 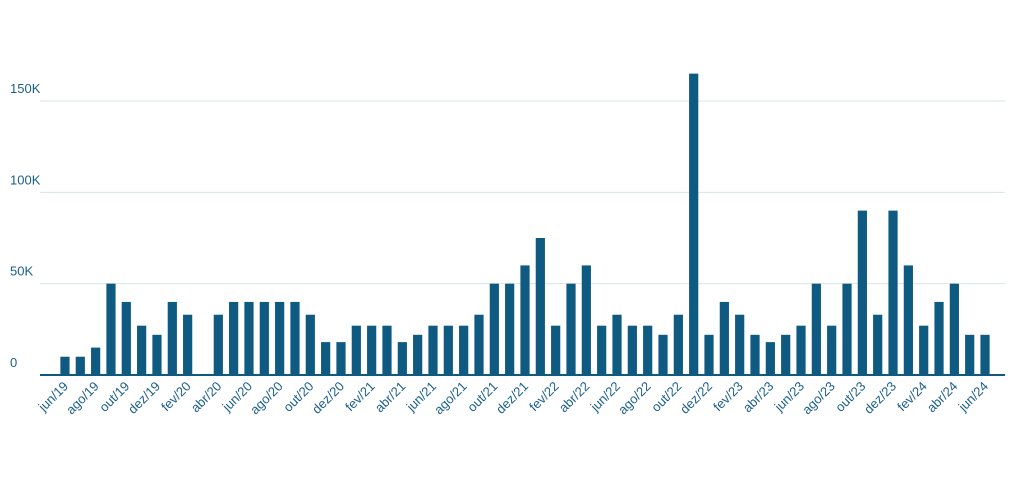 What do you see at coordinates (728, 397) in the screenshot?
I see `x-tick-label: fev/23` at bounding box center [728, 397].